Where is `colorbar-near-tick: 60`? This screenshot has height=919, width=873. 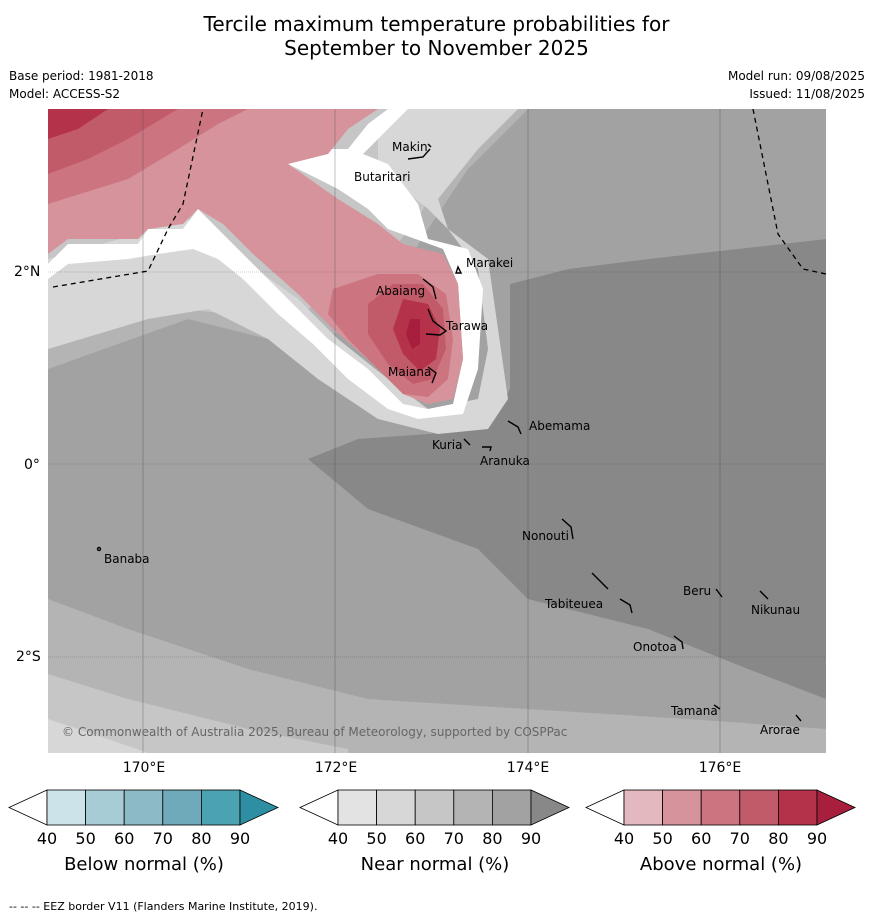 colorbar-near-tick: 60 is located at coordinates (415, 838).